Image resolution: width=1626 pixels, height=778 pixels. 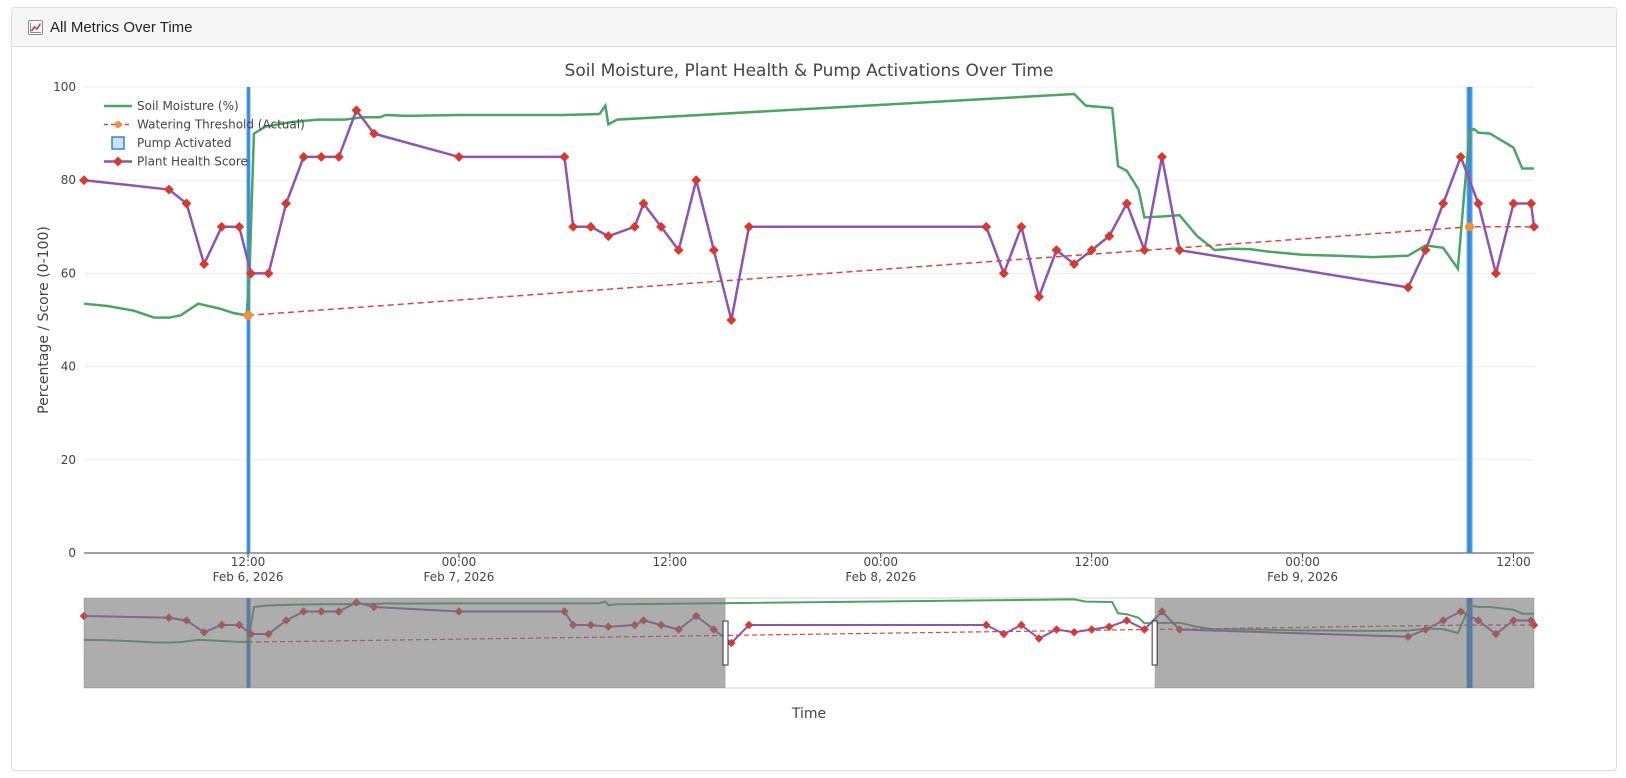 I want to click on y-tick-label: 60, so click(x=68, y=273).